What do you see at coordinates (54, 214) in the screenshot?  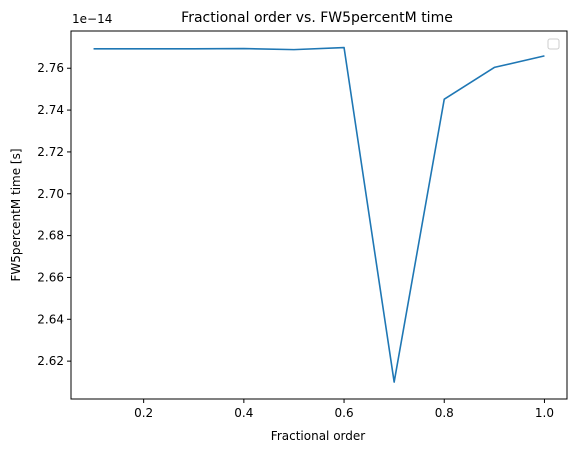 I see `y-axis-ticks: 2.62 2.64 2.66 2.68 2.70 2.72 2.74 2.76` at bounding box center [54, 214].